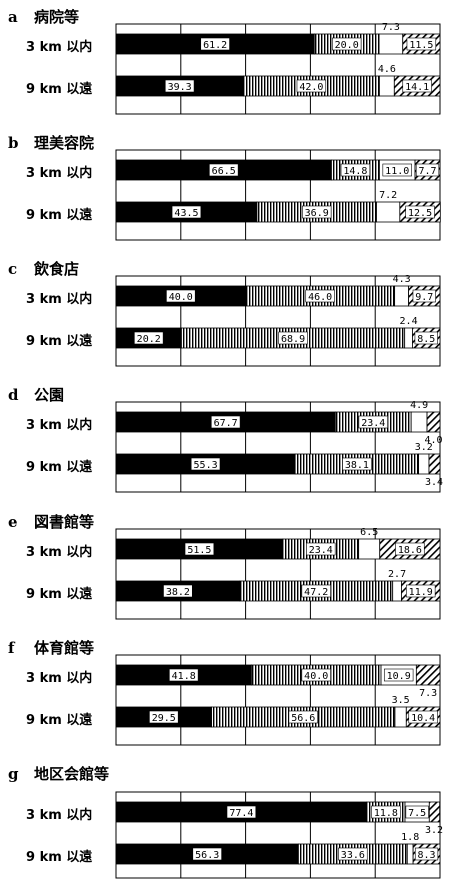 Image resolution: width=450 pixels, height=883 pixels. I want to click on chart-plot: 77.4 11.8 7.5 3.2 56.3 33.6 1.8 8.3, so click(279, 835).